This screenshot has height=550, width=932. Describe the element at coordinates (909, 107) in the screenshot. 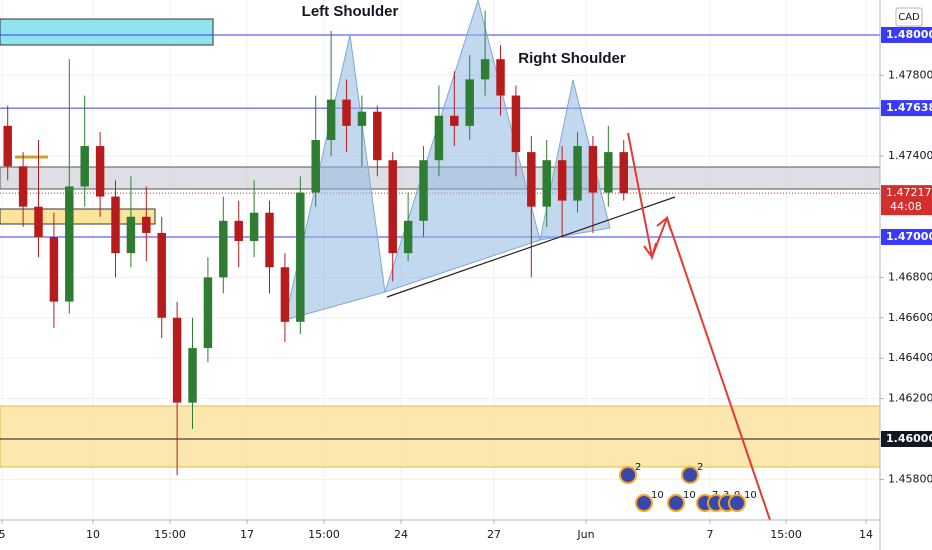

I see `price-level-label: 1.47638` at that location.